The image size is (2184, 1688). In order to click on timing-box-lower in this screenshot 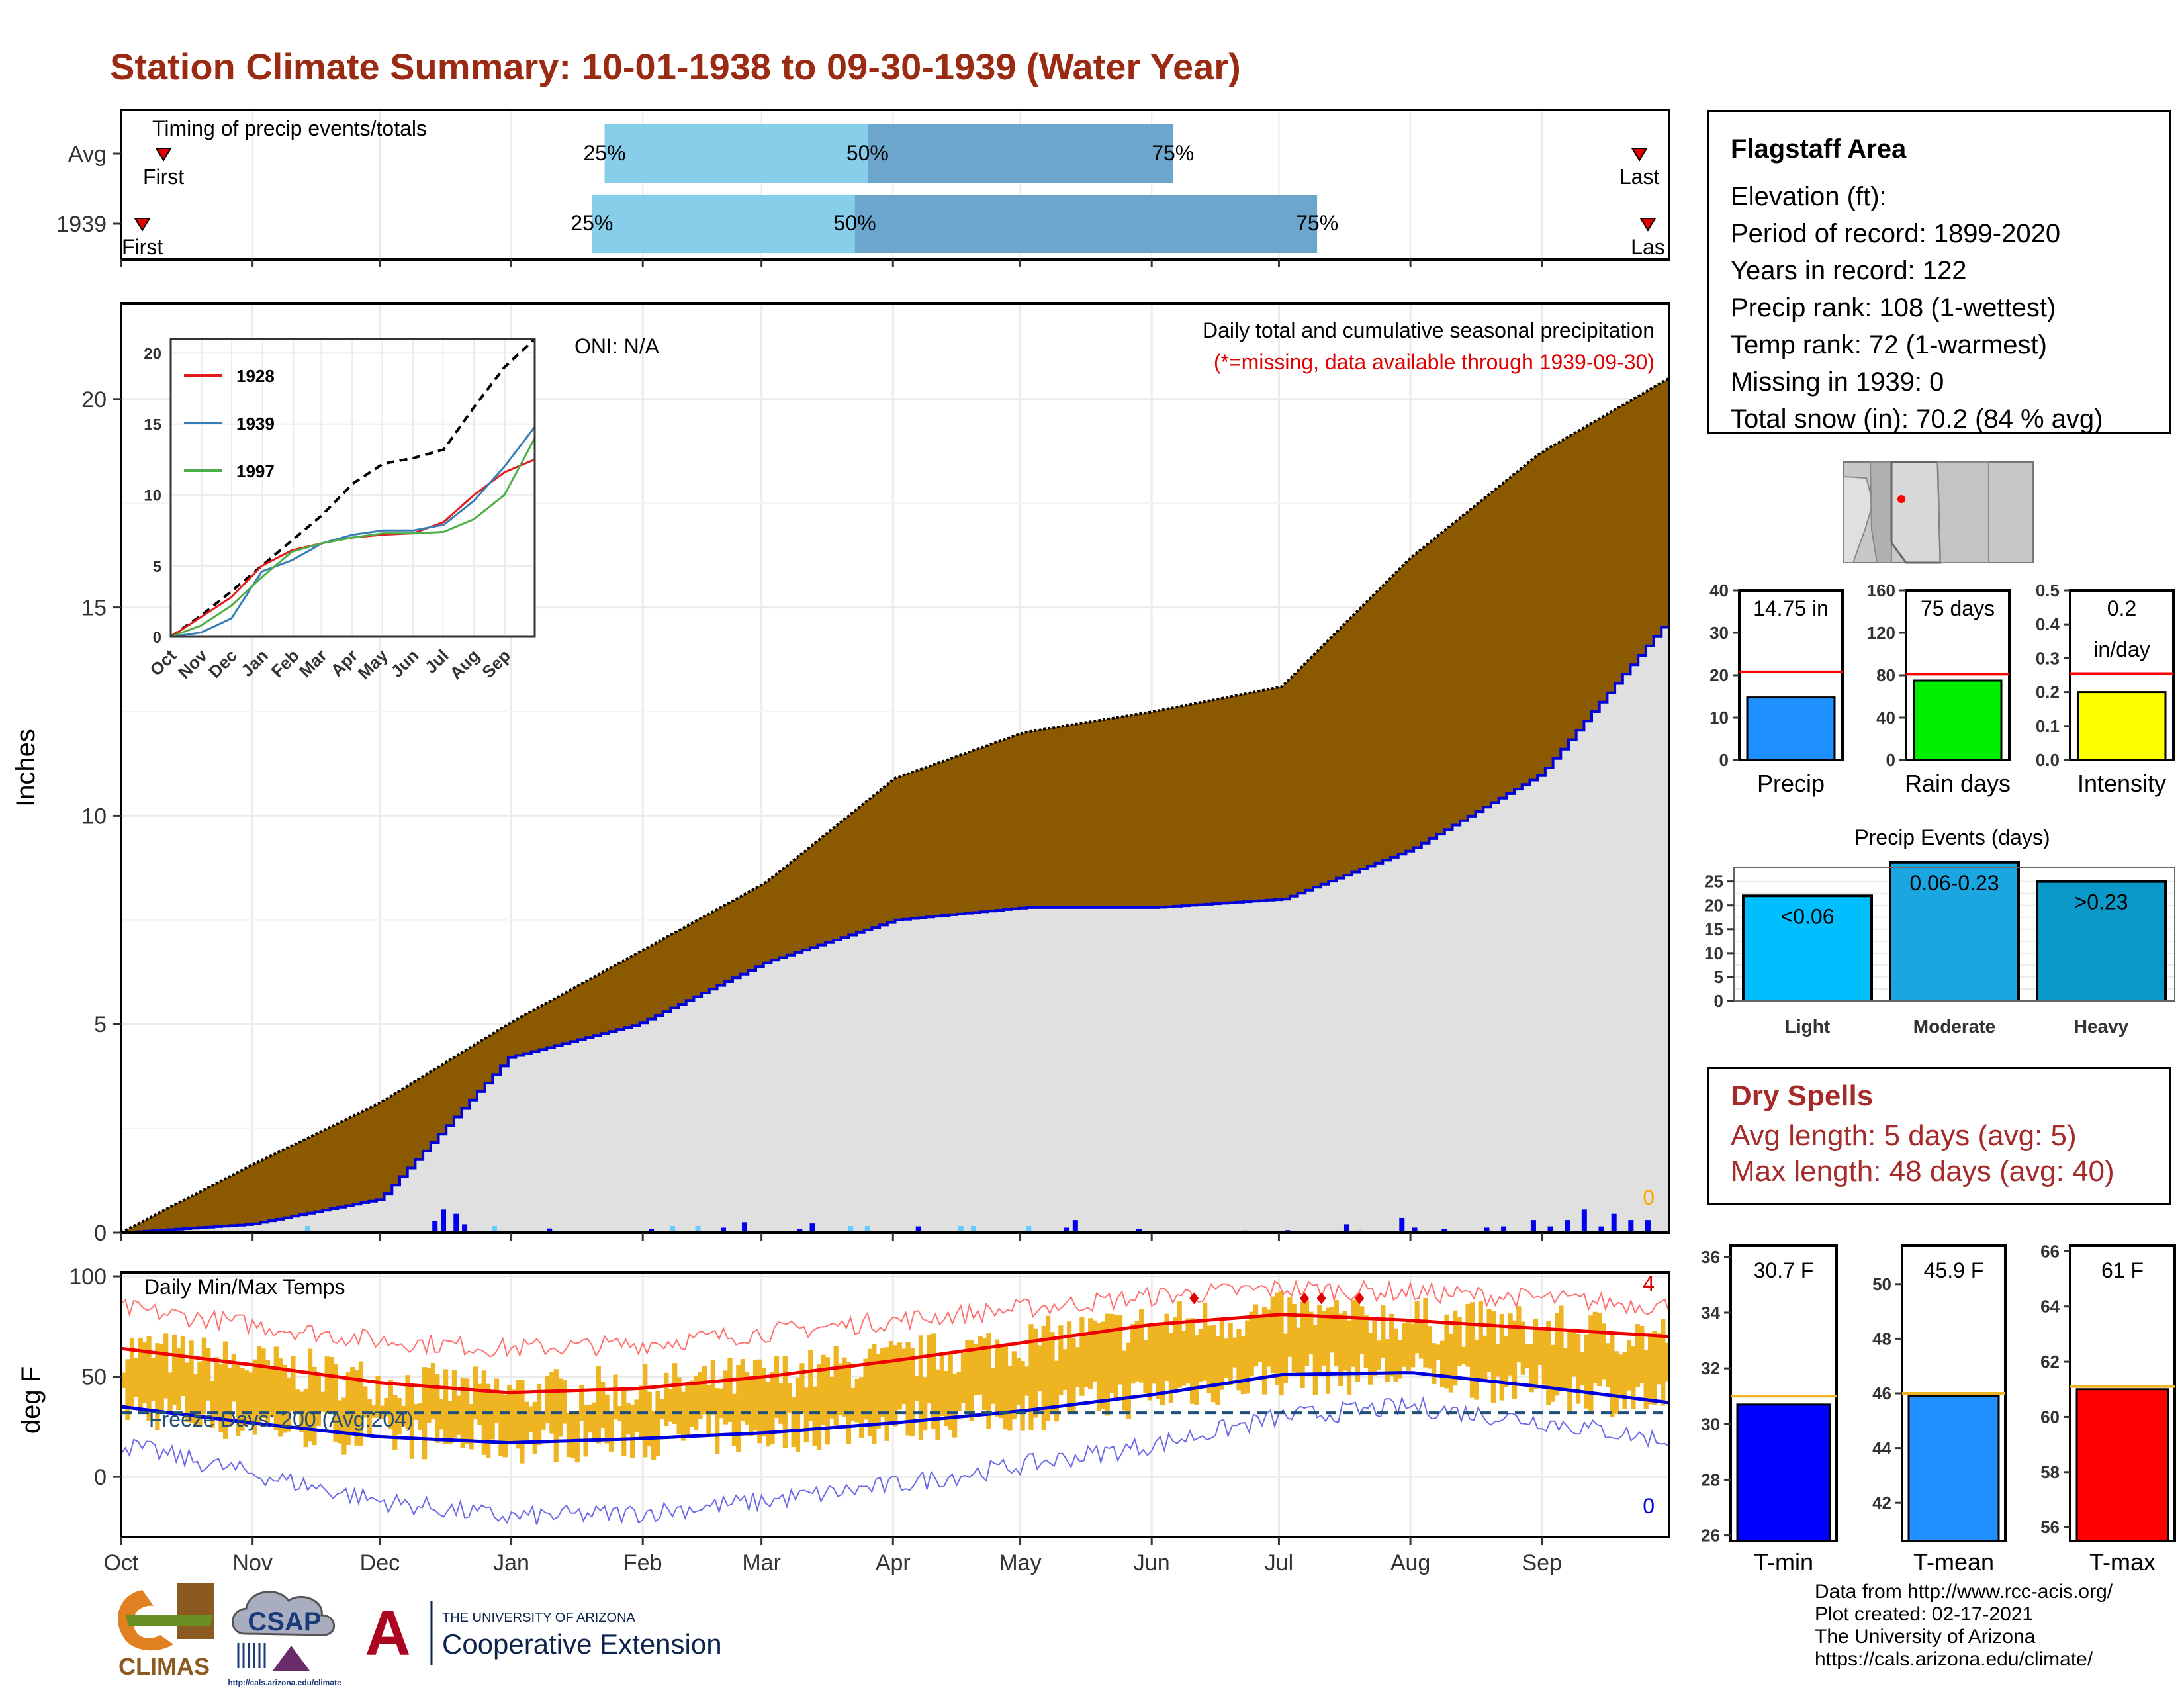, I will do `click(724, 224)`.